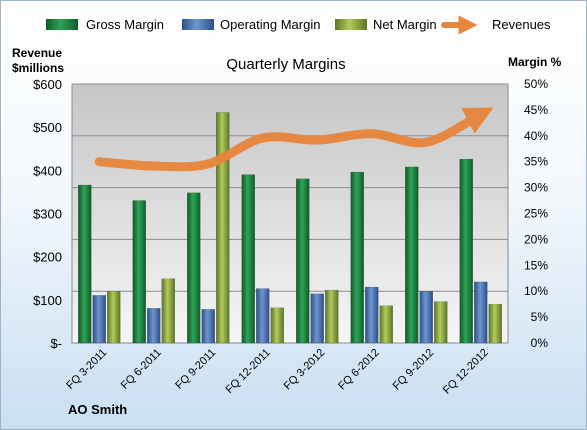  What do you see at coordinates (536, 162) in the screenshot?
I see `right-tick-label: 35%` at bounding box center [536, 162].